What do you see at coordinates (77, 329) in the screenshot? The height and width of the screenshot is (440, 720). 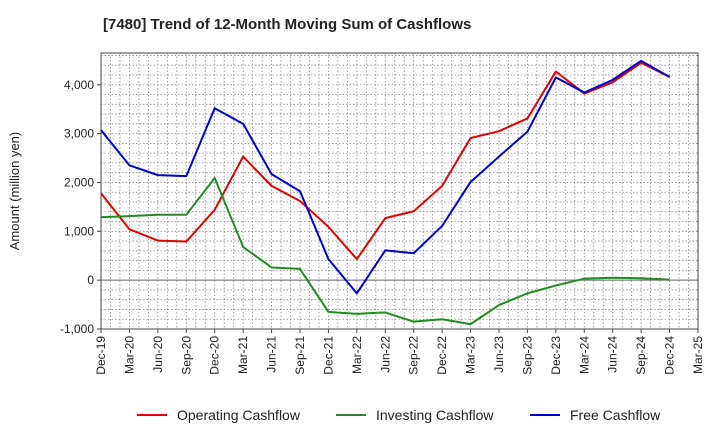 I see `y-tick-label: -1,000` at bounding box center [77, 329].